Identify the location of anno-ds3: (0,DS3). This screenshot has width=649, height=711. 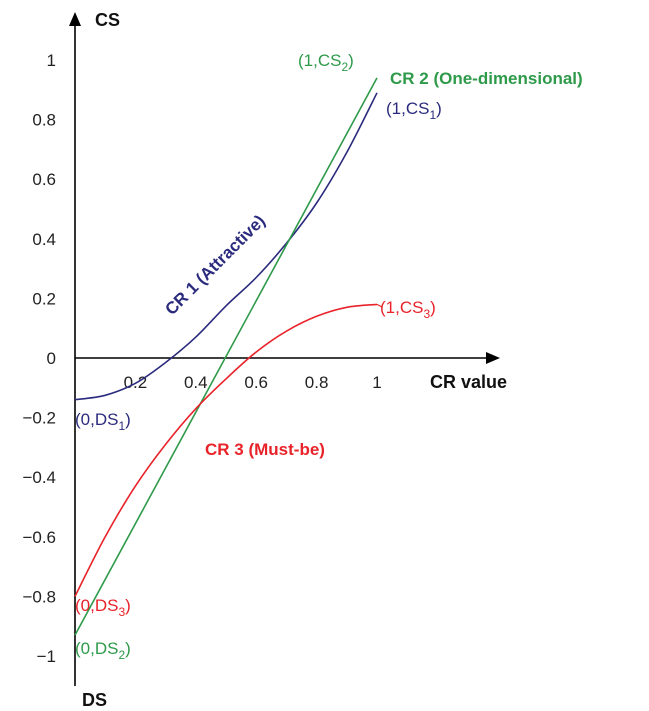
(103, 607).